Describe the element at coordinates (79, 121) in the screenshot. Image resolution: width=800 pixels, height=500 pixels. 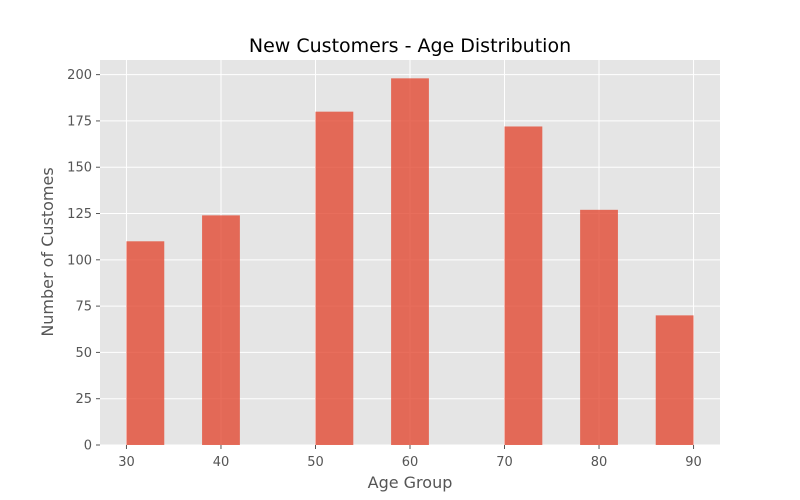
I see `y-tick-label: 175` at that location.